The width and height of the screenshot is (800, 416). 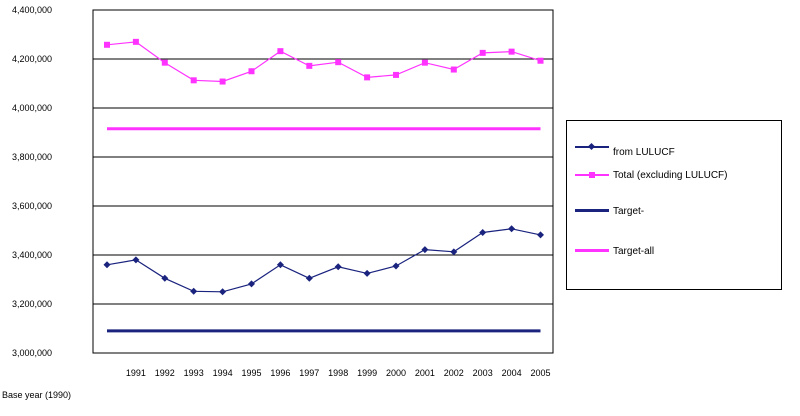 I want to click on legend-item-target: Target-, so click(x=609, y=211).